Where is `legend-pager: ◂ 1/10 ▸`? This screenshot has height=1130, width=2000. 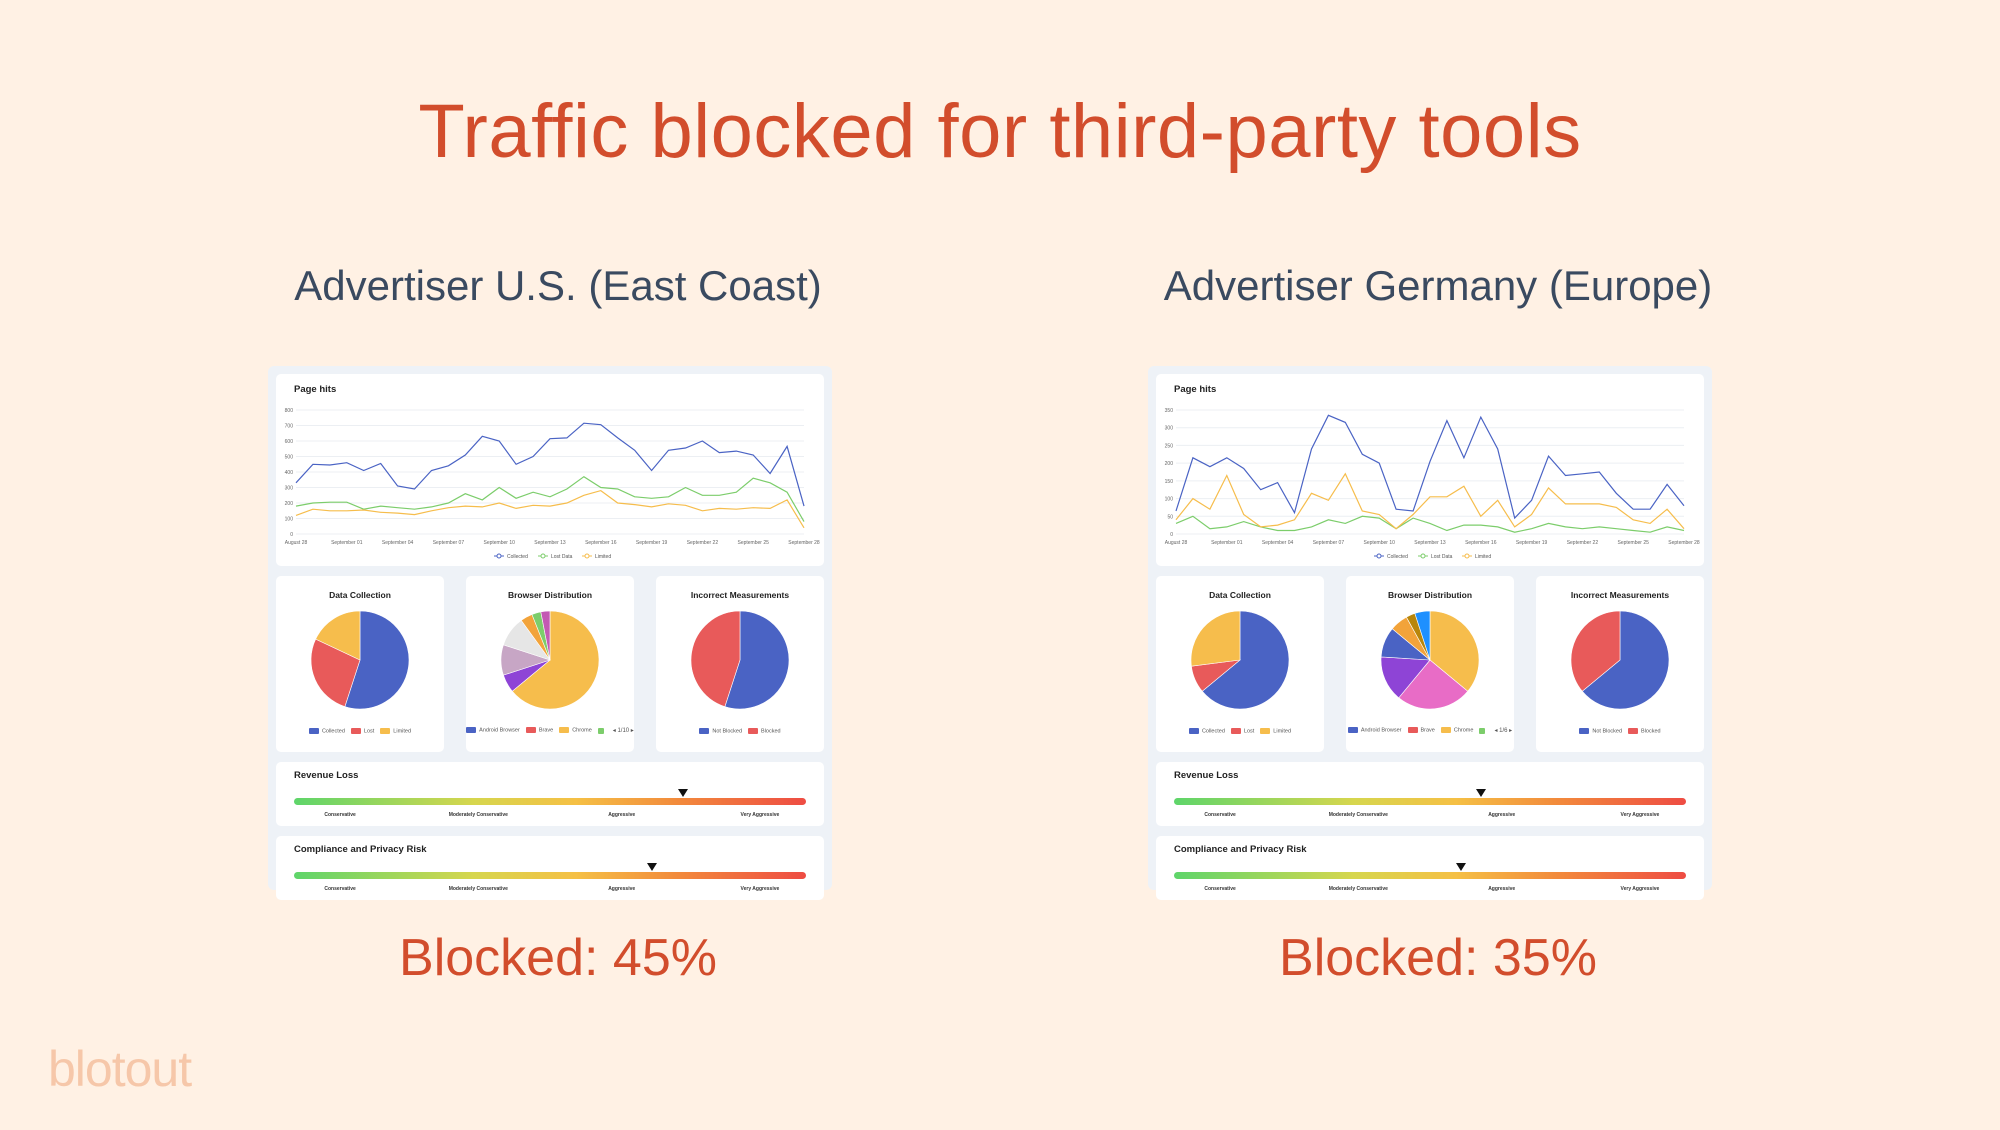 legend-pager: ◂ 1/10 ▸ is located at coordinates (623, 731).